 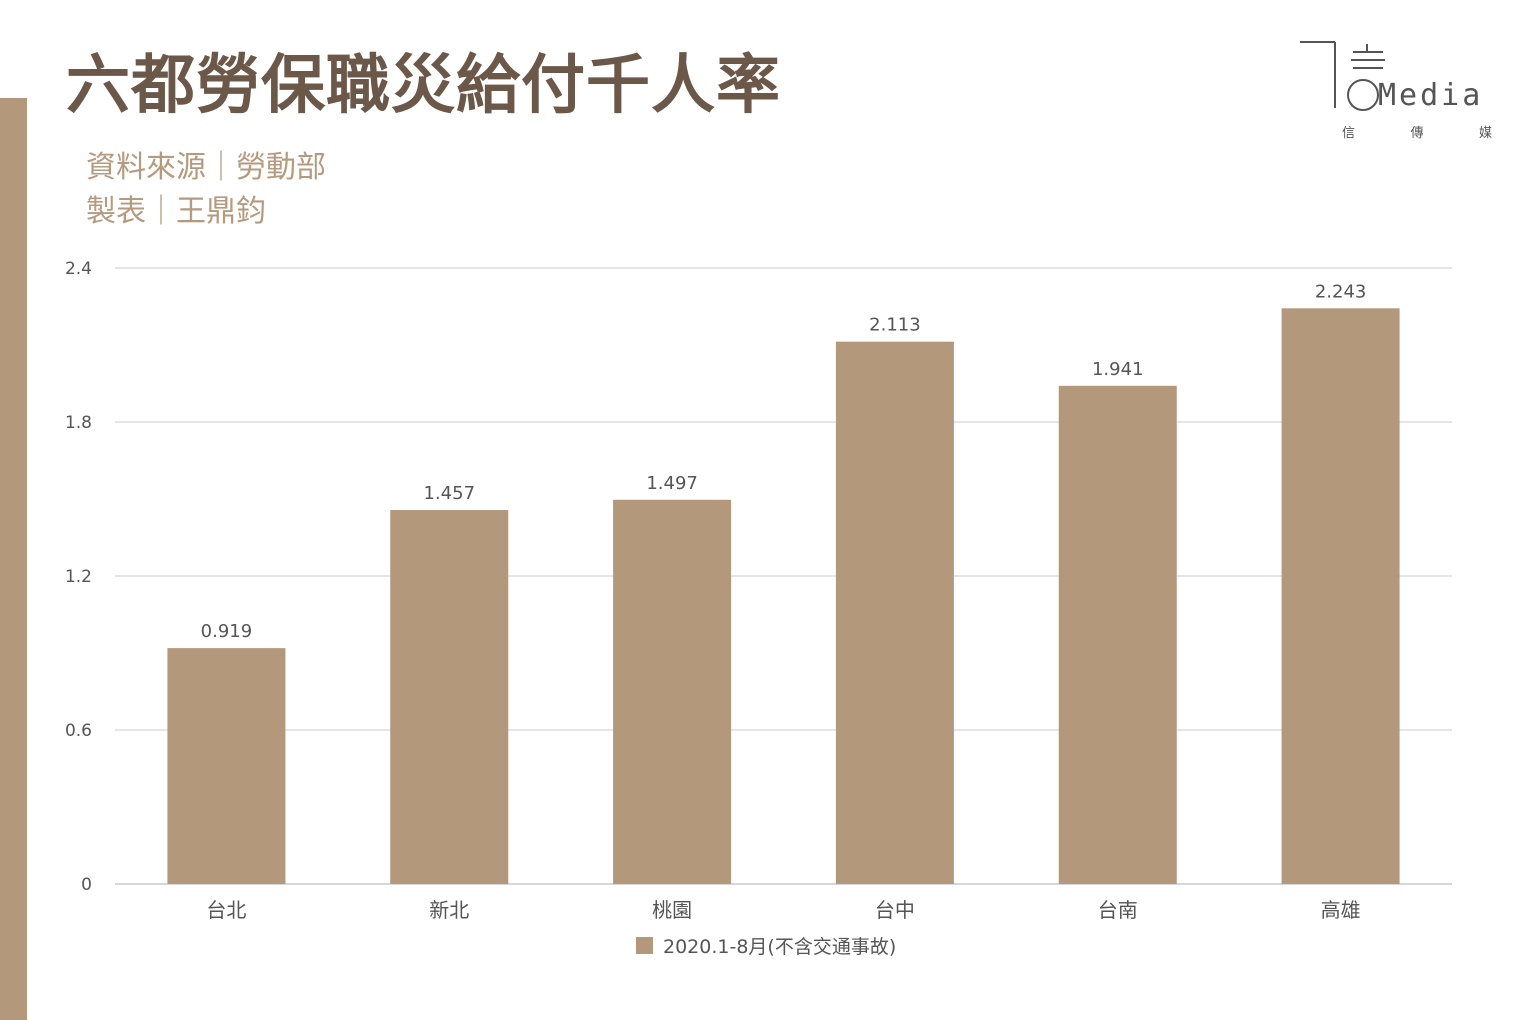 What do you see at coordinates (1118, 910) in the screenshot?
I see `x-tick-label: 台南` at bounding box center [1118, 910].